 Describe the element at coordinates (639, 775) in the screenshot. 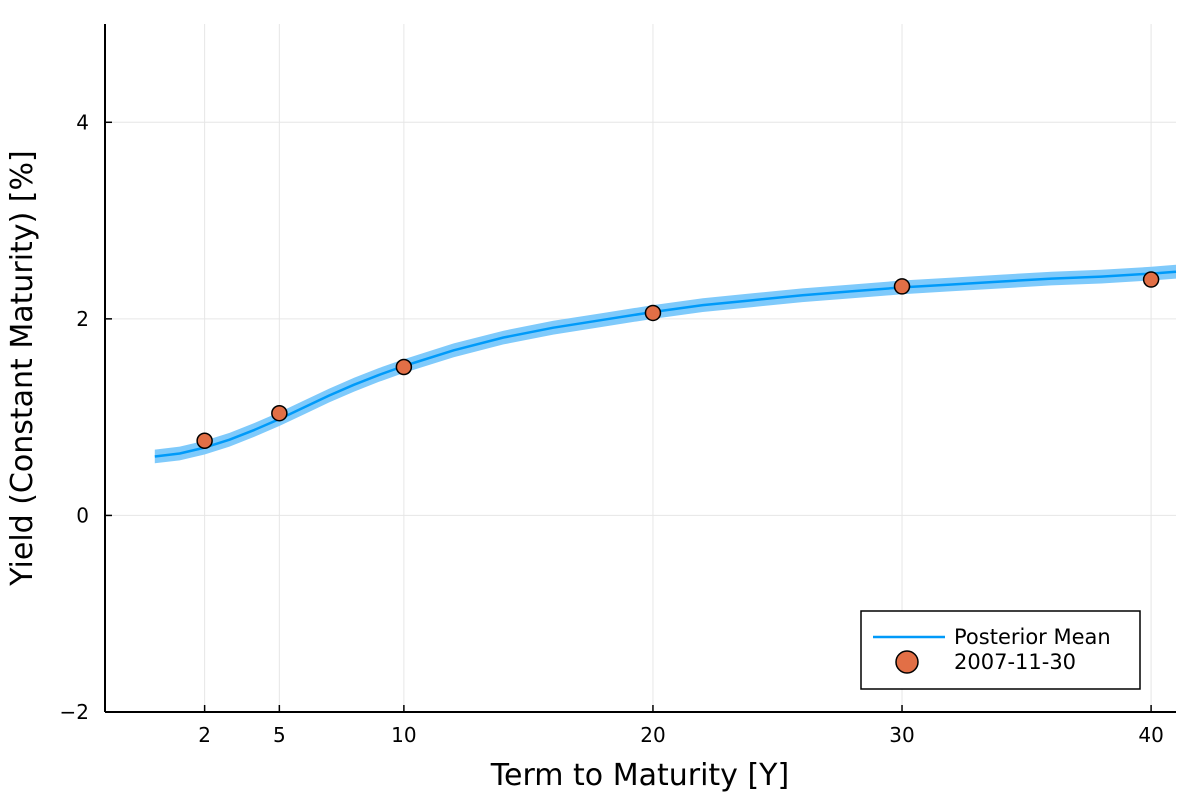

I see `x-axis-title: Term to Maturity [Y]` at that location.